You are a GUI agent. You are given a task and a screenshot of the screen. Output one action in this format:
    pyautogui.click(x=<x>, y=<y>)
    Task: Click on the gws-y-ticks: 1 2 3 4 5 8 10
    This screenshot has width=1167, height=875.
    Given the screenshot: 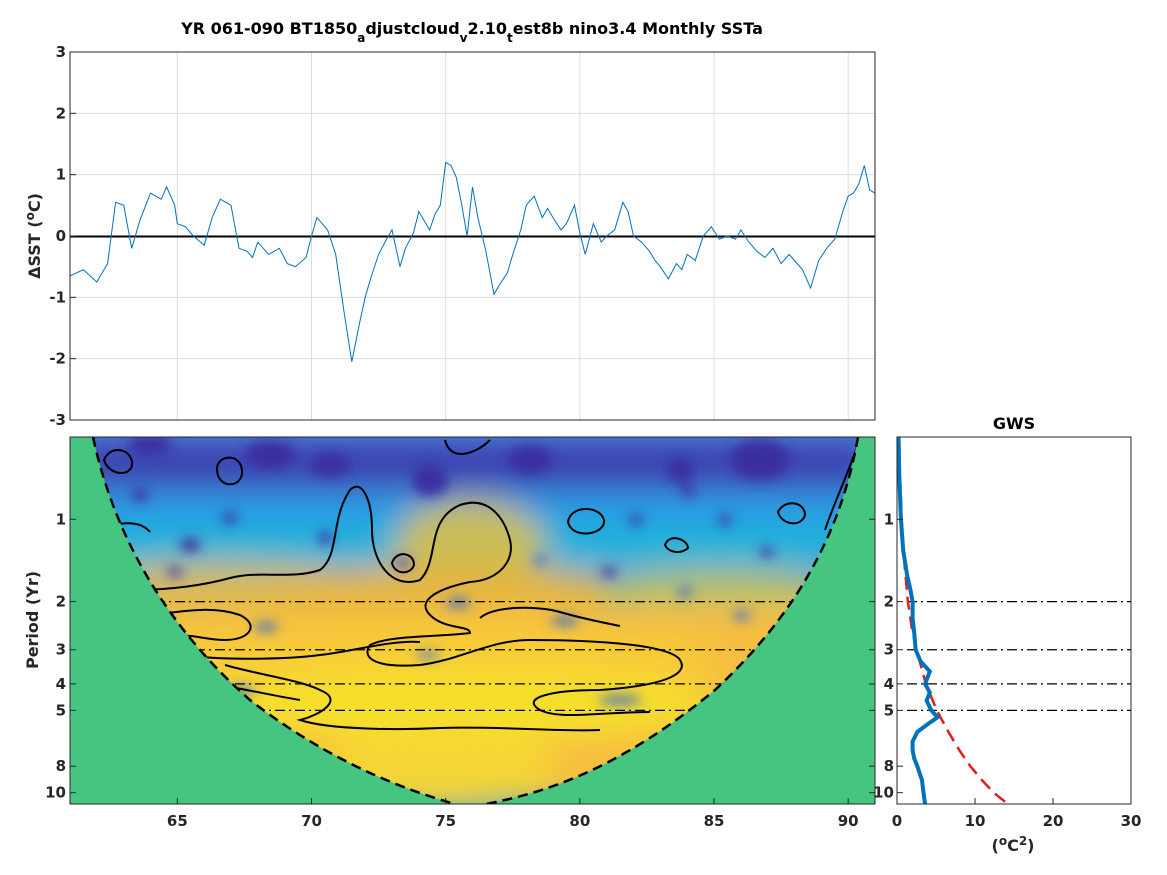 What is the action you would take?
    pyautogui.click(x=888, y=656)
    